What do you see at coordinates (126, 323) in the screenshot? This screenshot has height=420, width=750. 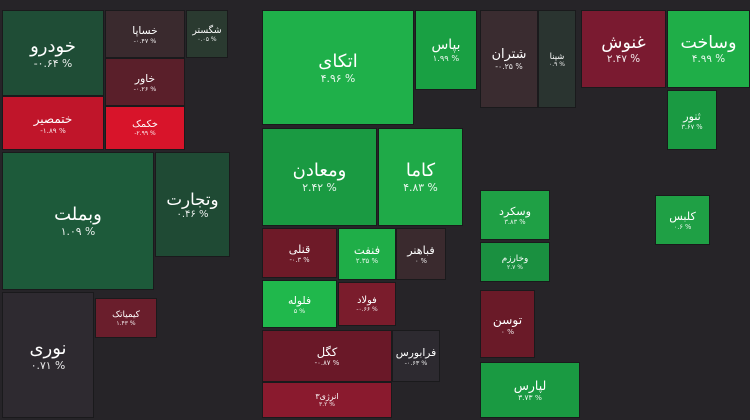 I see `tile-value-label: ۱.۴۳ %` at bounding box center [126, 323].